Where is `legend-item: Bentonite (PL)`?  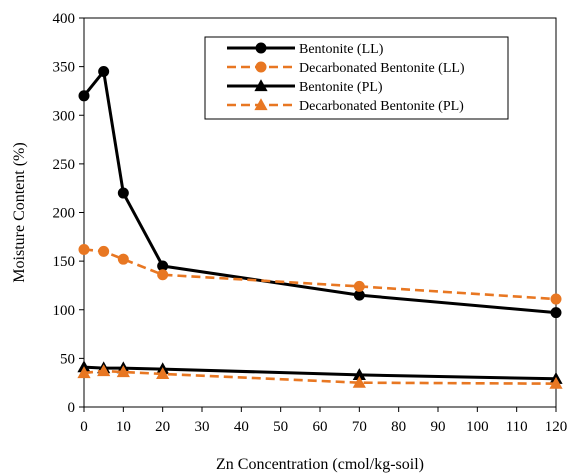
legend-item: Bentonite (PL) is located at coordinates (305, 87).